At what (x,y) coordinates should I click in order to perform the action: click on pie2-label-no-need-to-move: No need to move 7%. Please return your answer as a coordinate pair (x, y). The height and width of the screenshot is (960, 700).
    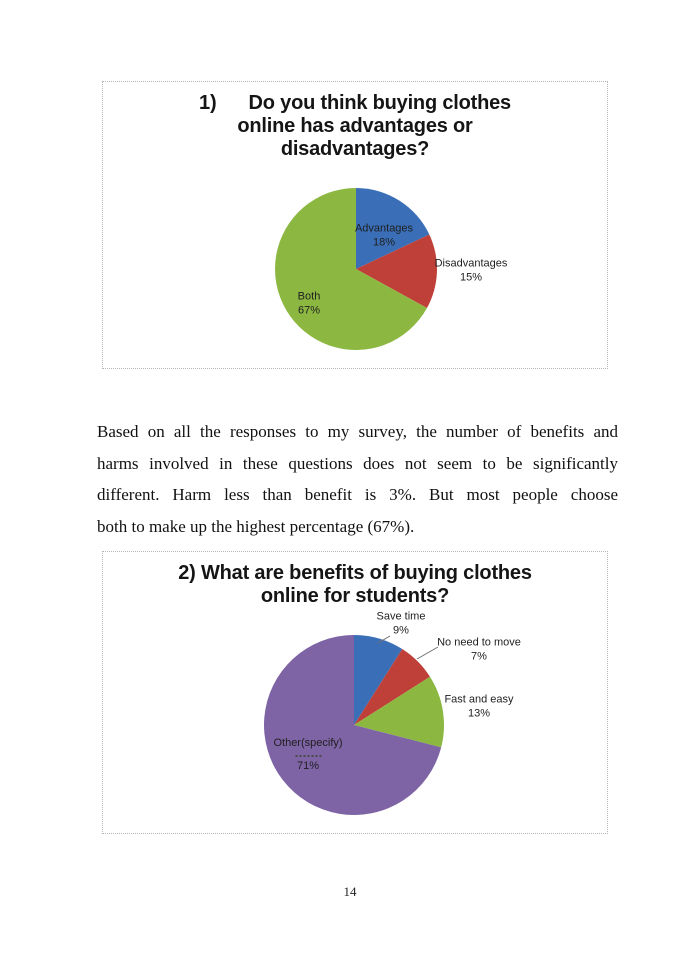
    Looking at the image, I should click on (479, 650).